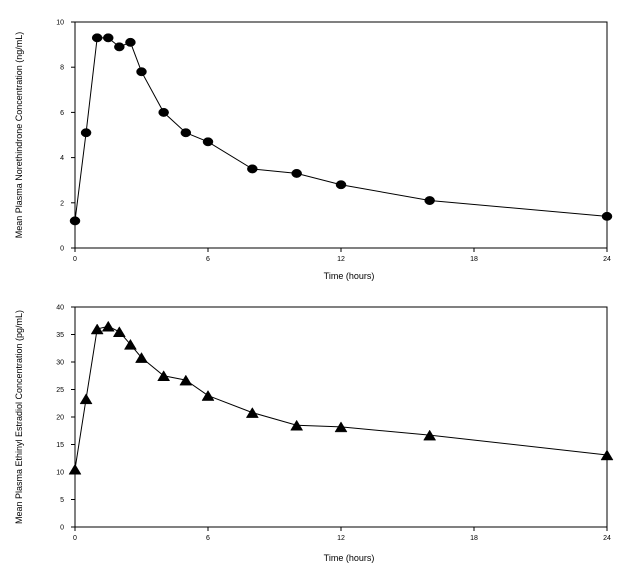 This screenshot has height=572, width=622. I want to click on chart-2-y-tick-label: 0, so click(62, 528).